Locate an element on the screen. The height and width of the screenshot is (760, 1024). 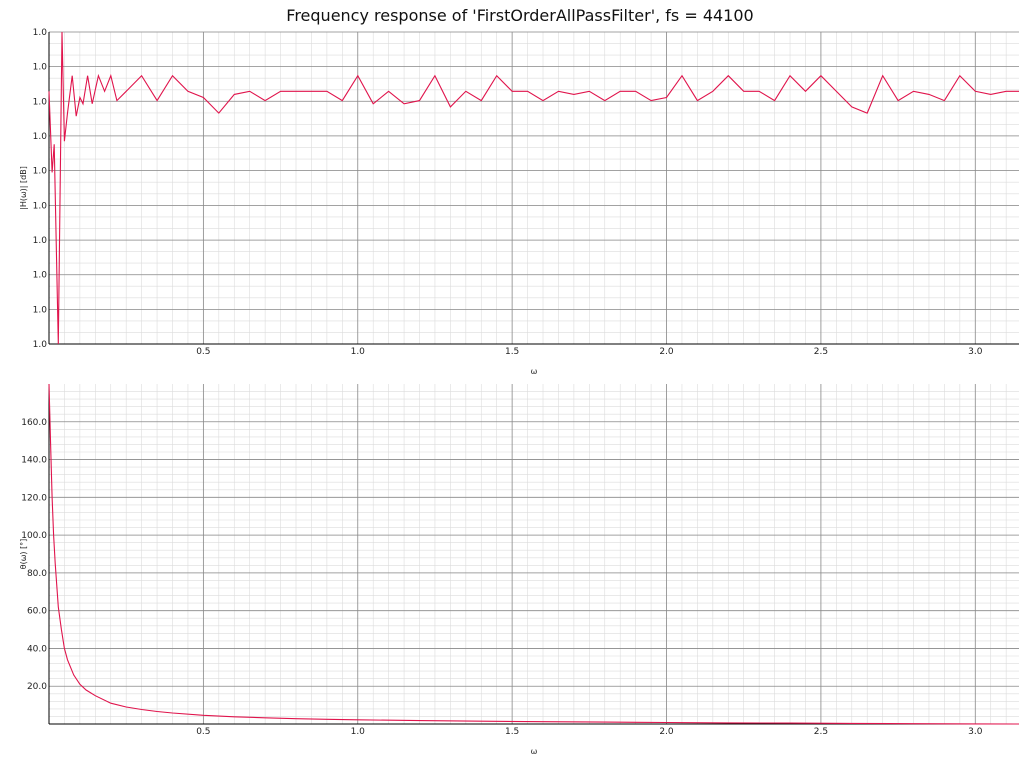
y-tick-label: 20.0 is located at coordinates (37, 687).